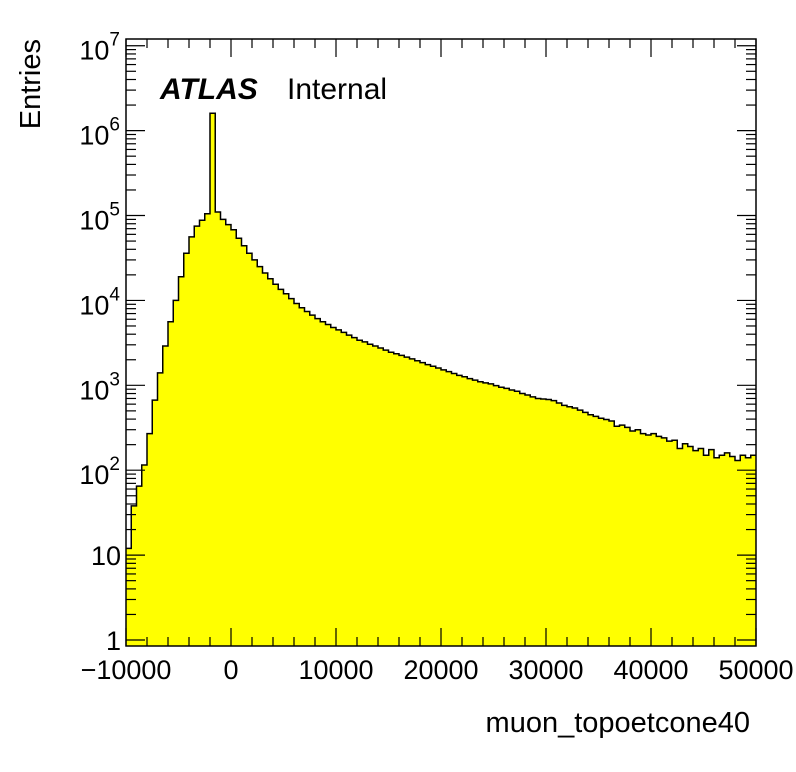 The height and width of the screenshot is (772, 796). What do you see at coordinates (440, 670) in the screenshot?
I see `x-tick-label: 20000` at bounding box center [440, 670].